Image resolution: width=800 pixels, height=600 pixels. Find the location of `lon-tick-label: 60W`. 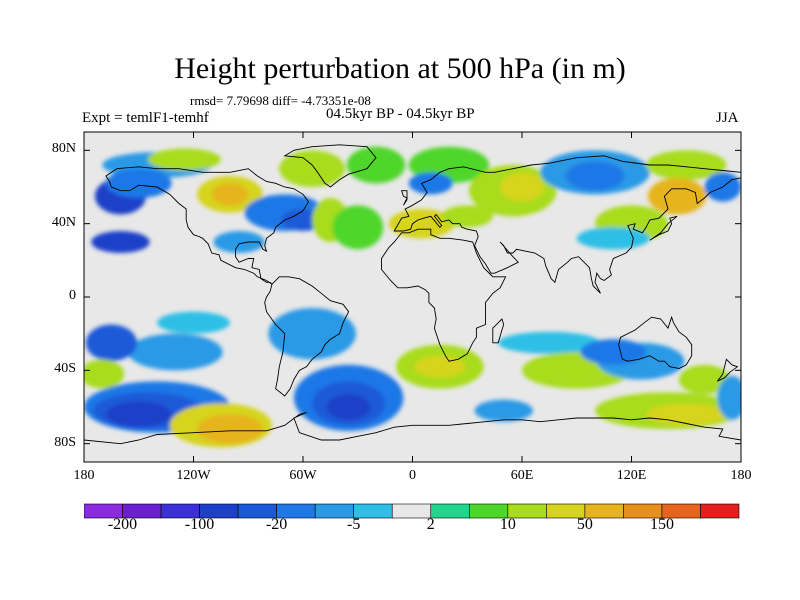

lon-tick-label: 60W is located at coordinates (303, 475).